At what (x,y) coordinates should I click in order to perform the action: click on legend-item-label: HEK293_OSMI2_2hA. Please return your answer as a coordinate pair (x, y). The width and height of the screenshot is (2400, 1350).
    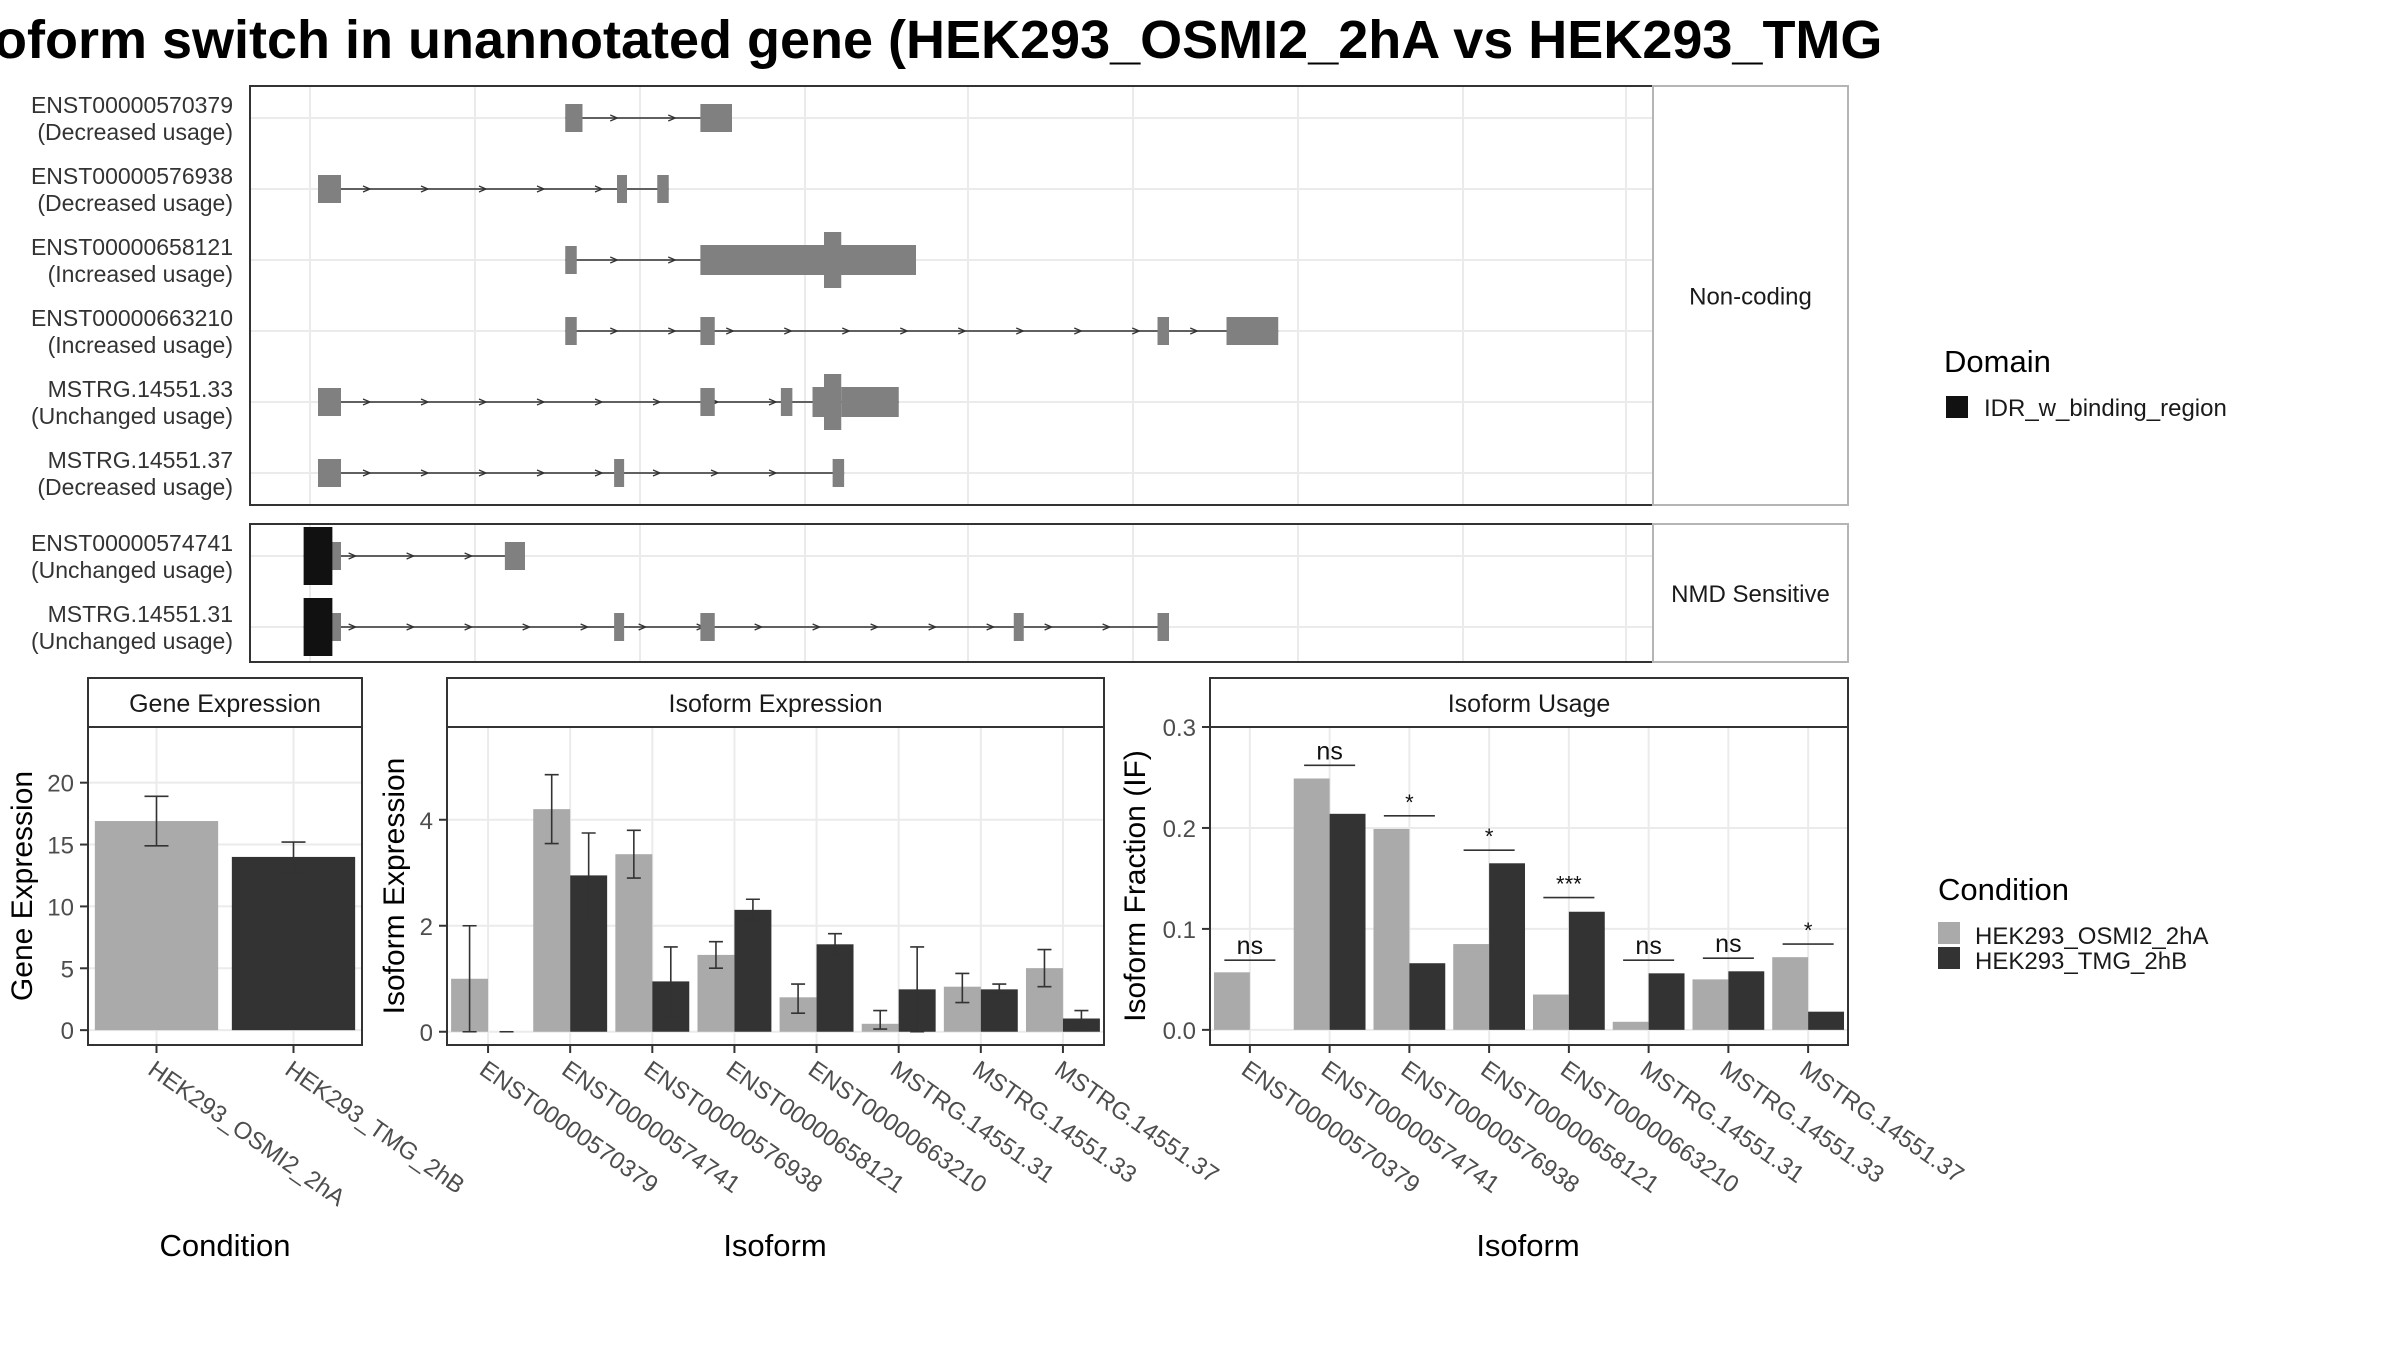
    Looking at the image, I should click on (2091, 936).